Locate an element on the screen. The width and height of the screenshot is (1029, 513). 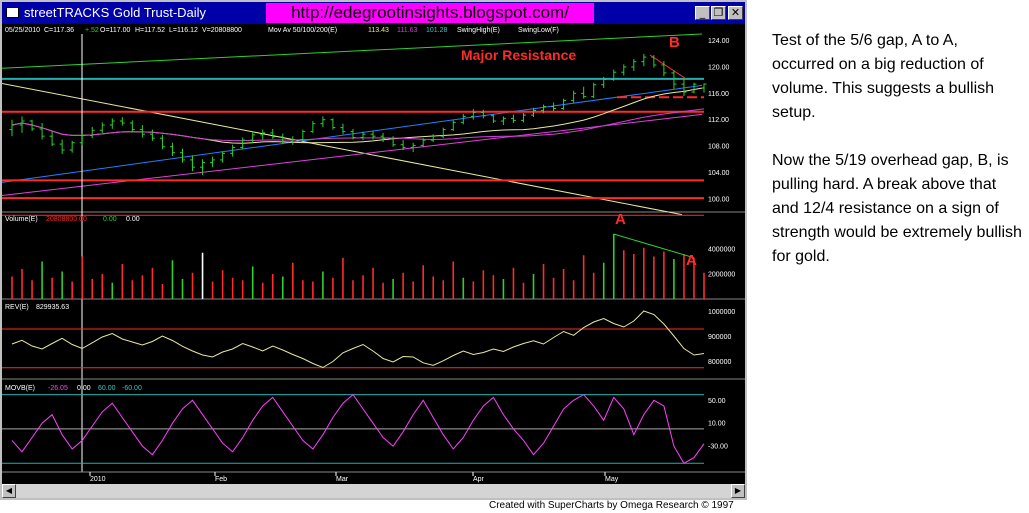
movb-value-2: 0.00 is located at coordinates (84, 388).